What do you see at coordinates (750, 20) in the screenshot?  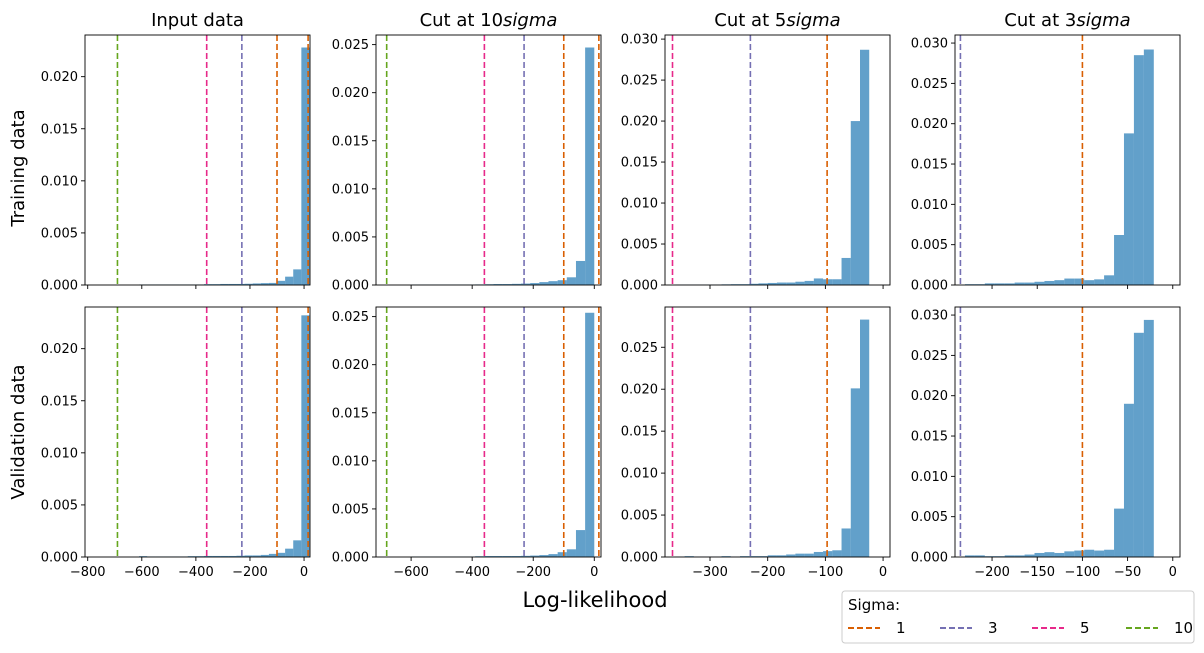 I see `subplot-title-text: Cut at 5` at bounding box center [750, 20].